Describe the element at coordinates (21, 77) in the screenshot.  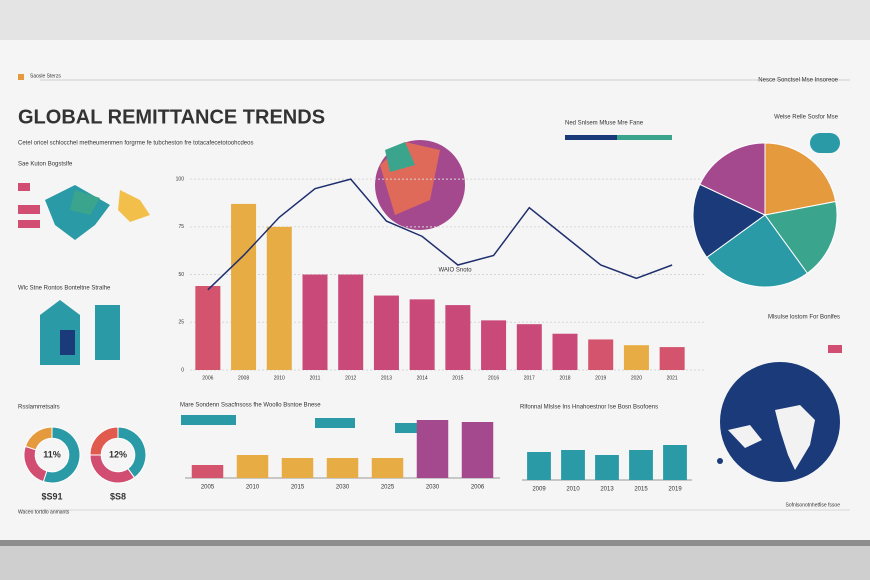
I see `brand-icon` at that location.